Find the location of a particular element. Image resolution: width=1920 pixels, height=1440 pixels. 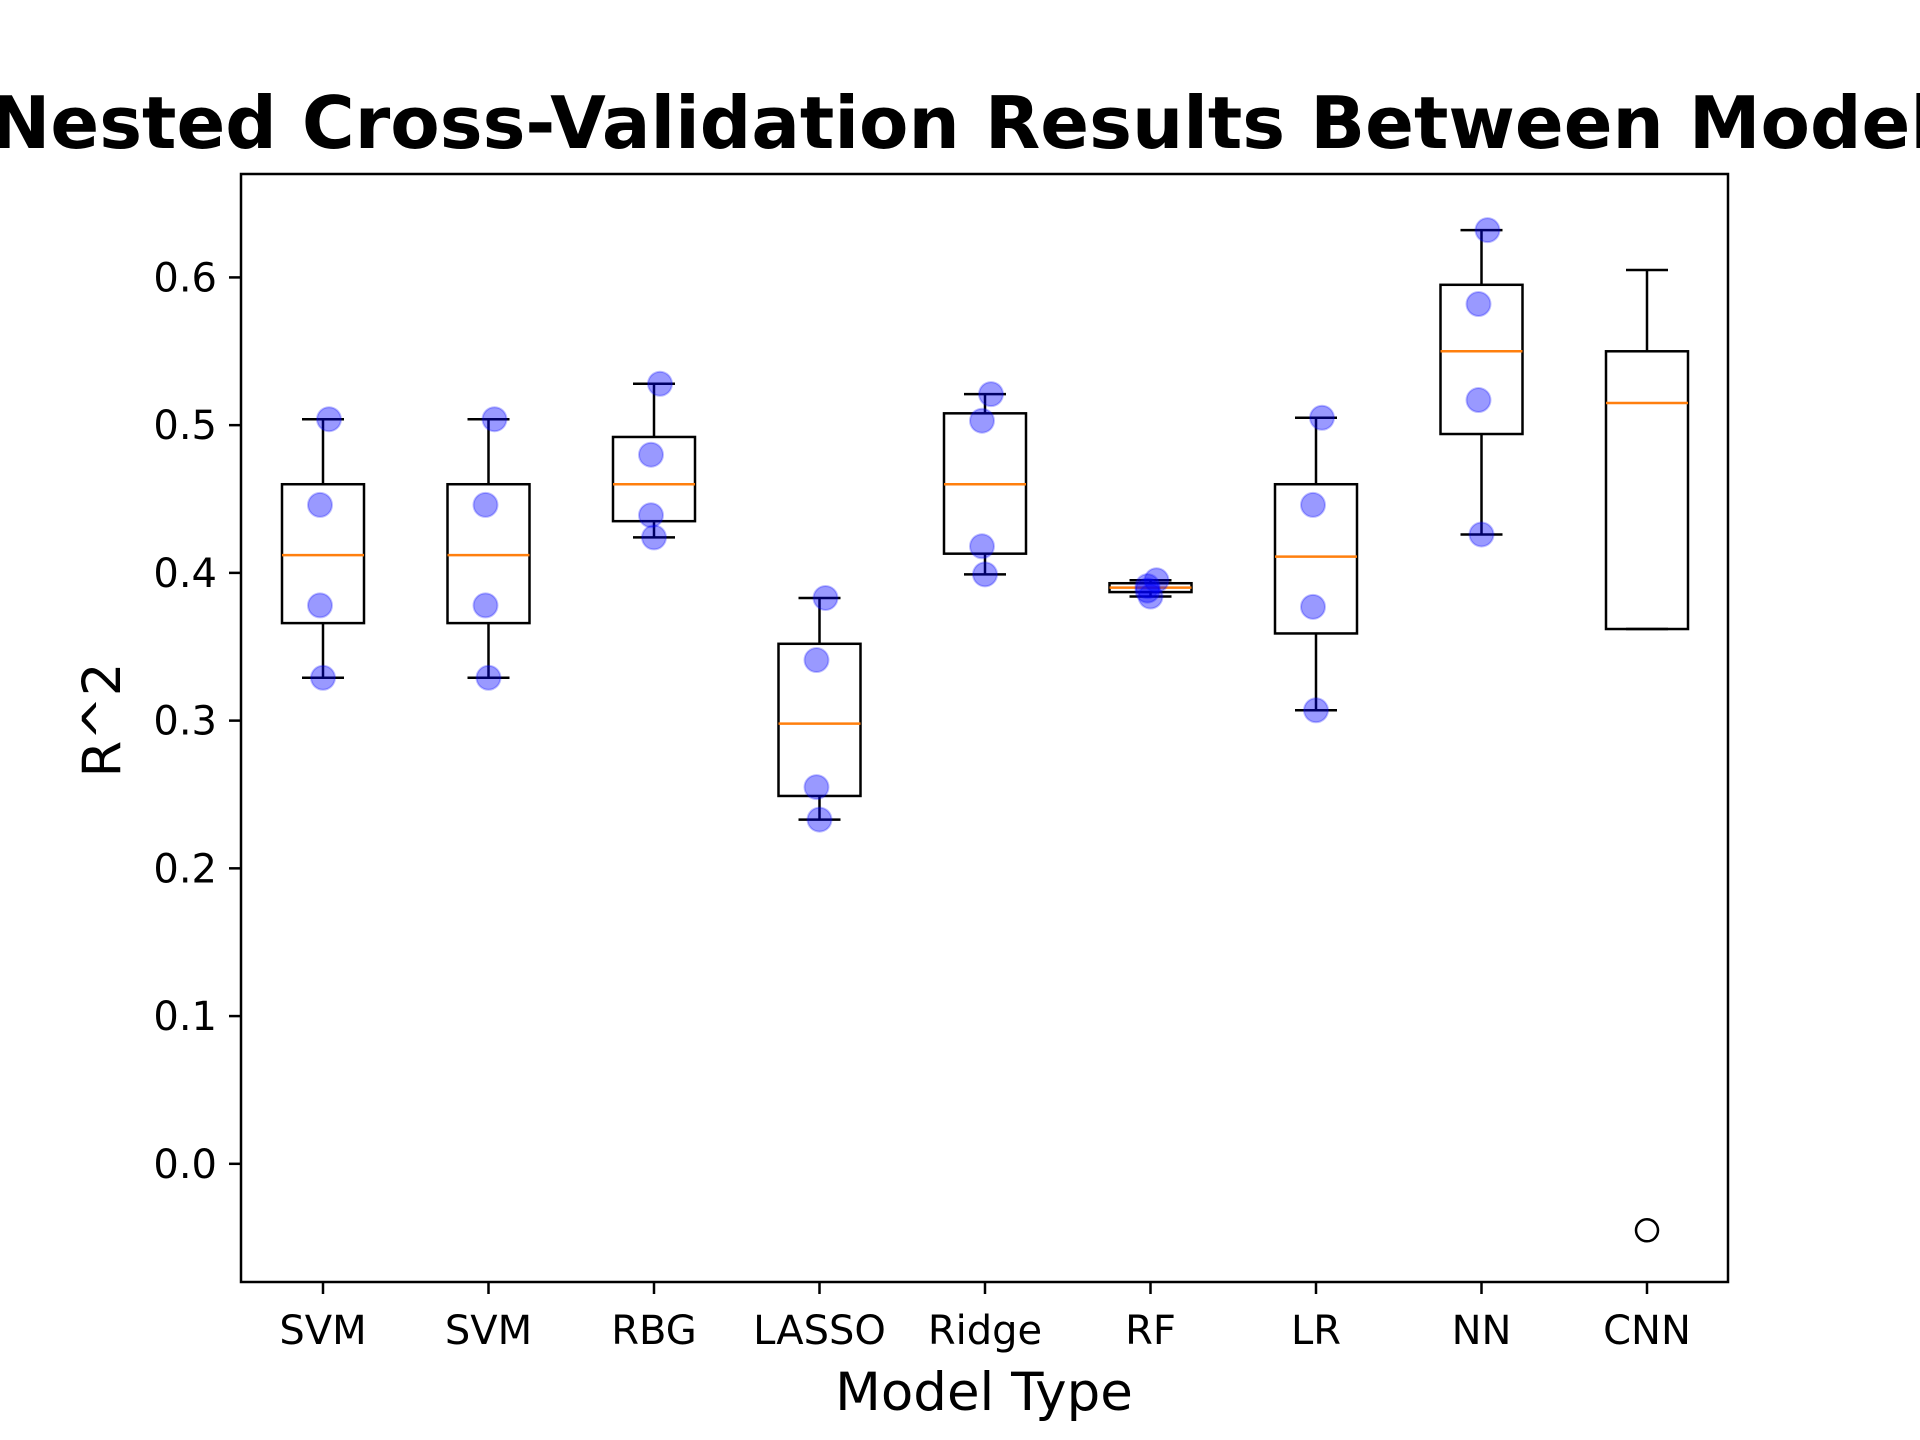

y-tick-label: 0.5 is located at coordinates (185, 426).